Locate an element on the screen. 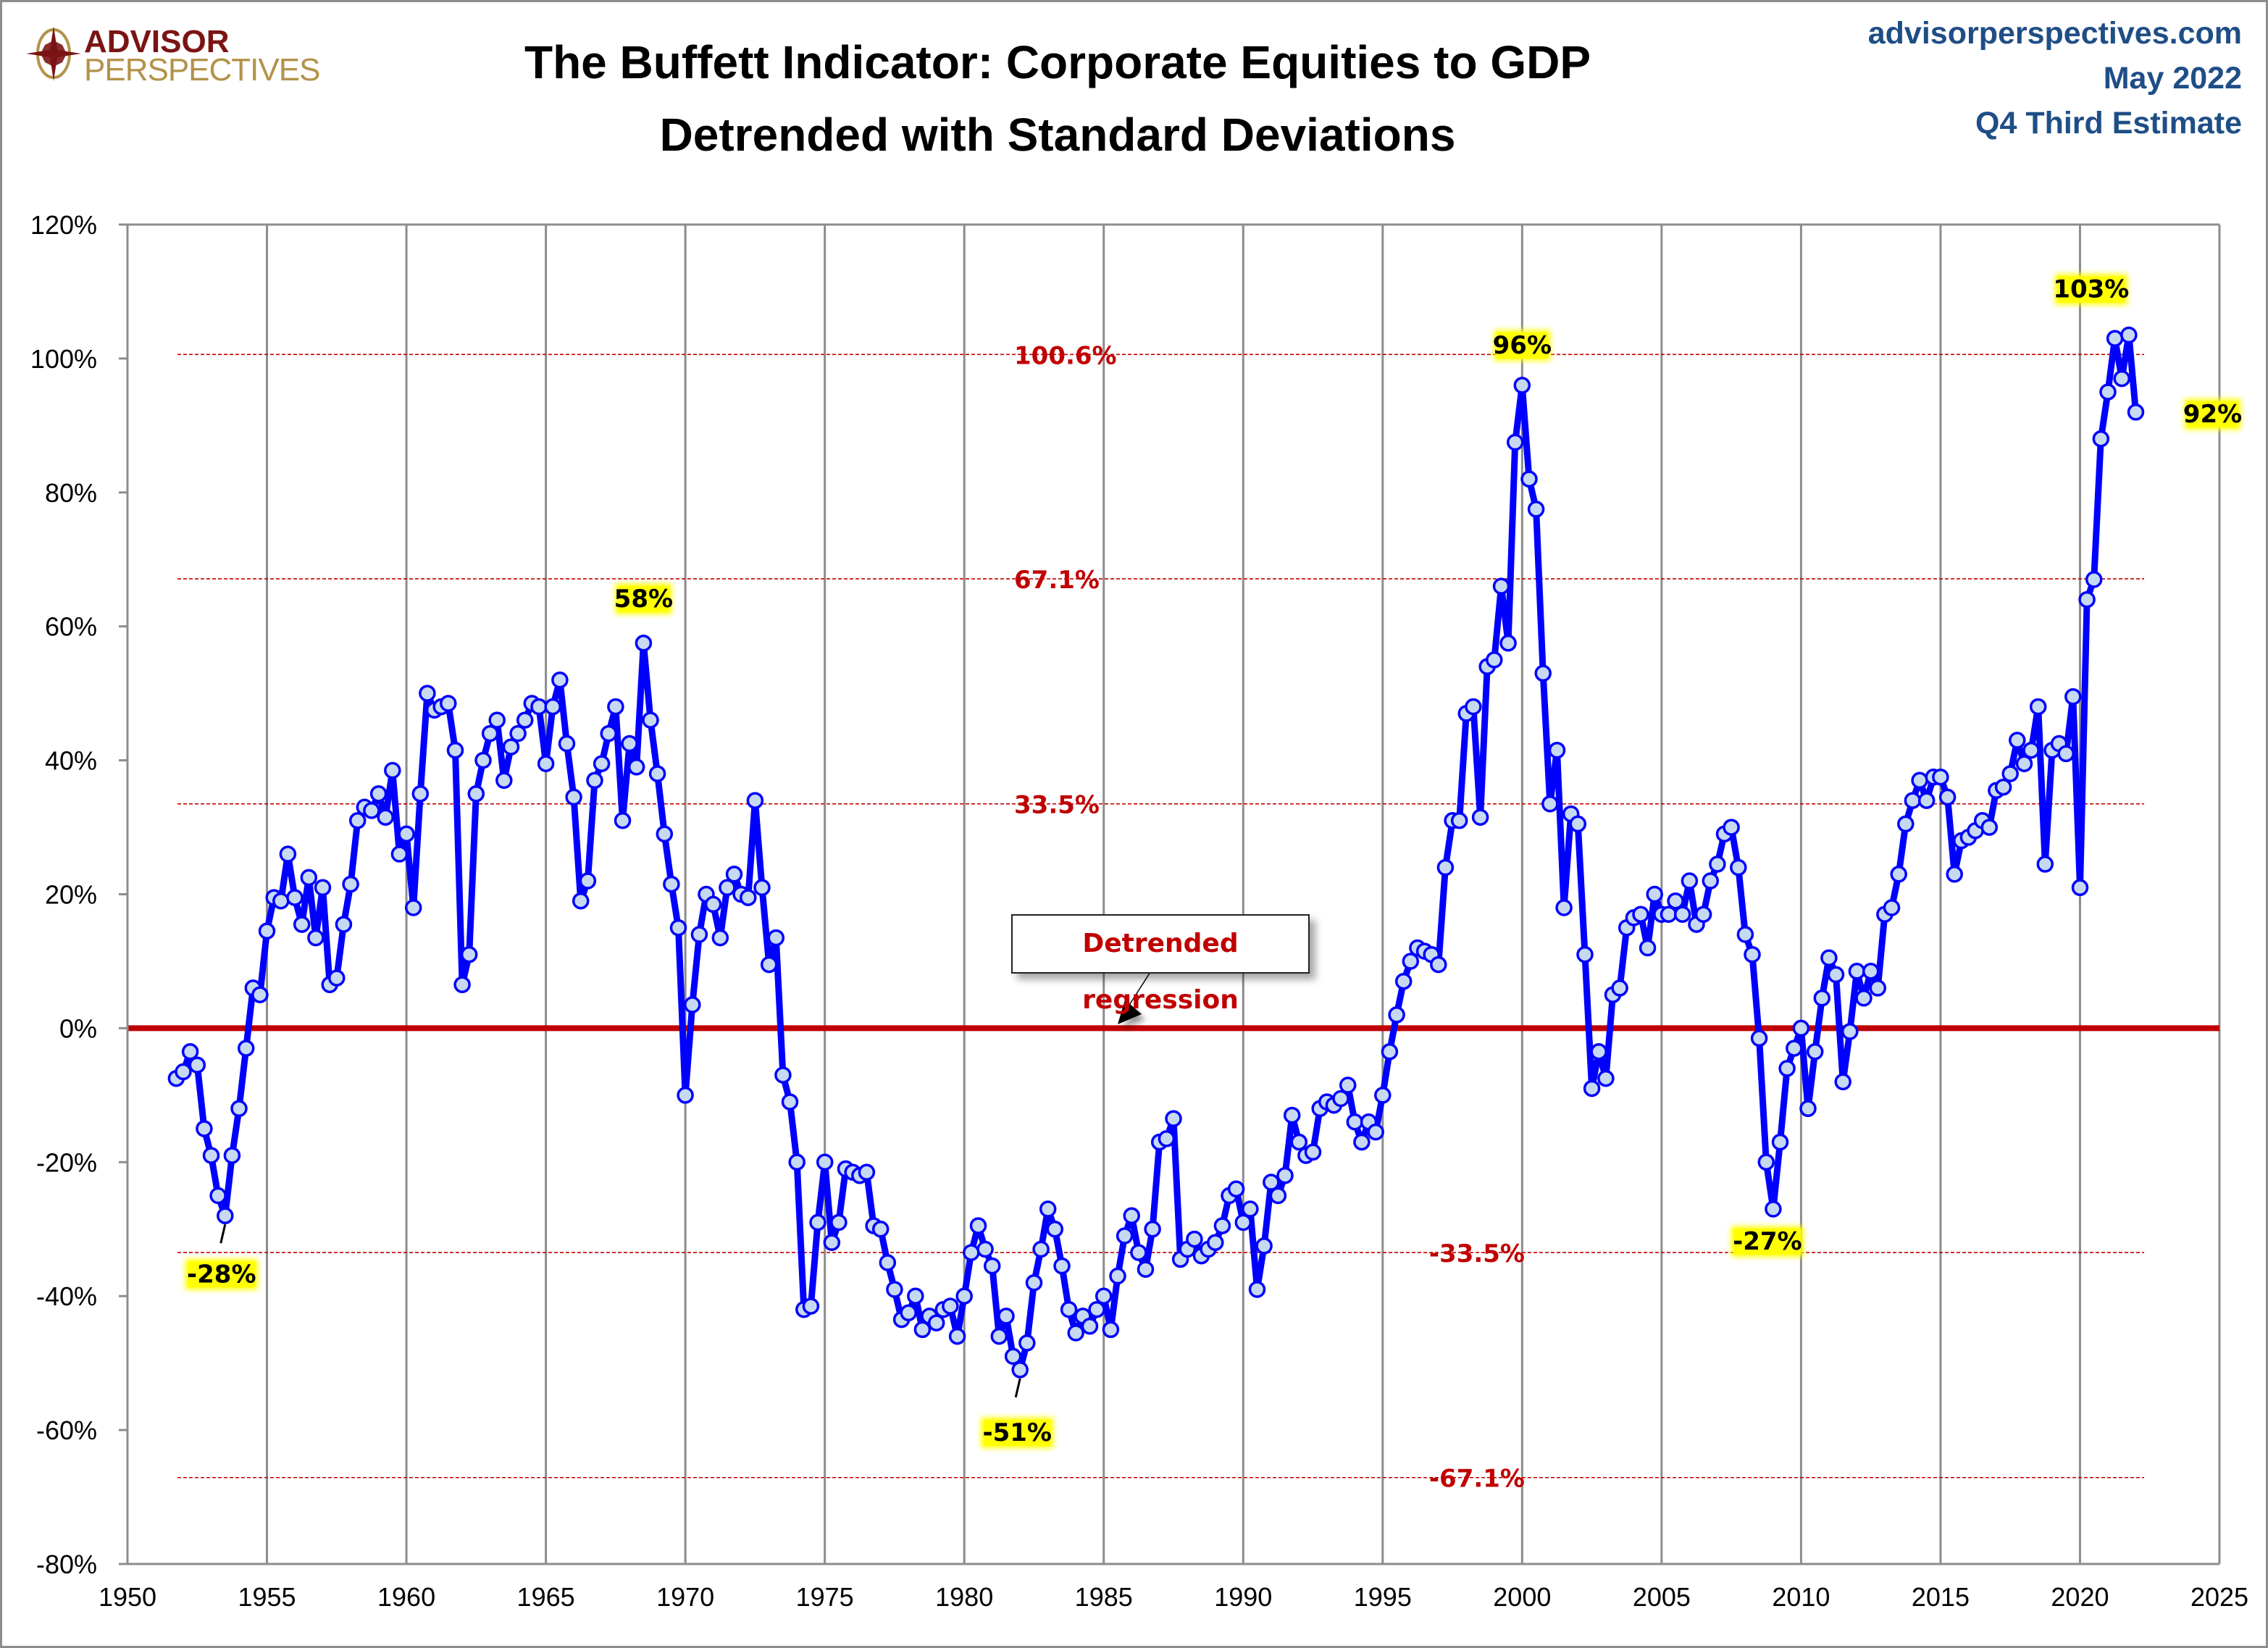 This screenshot has height=1648, width=2268. data-point-1967.00 is located at coordinates (602, 763).